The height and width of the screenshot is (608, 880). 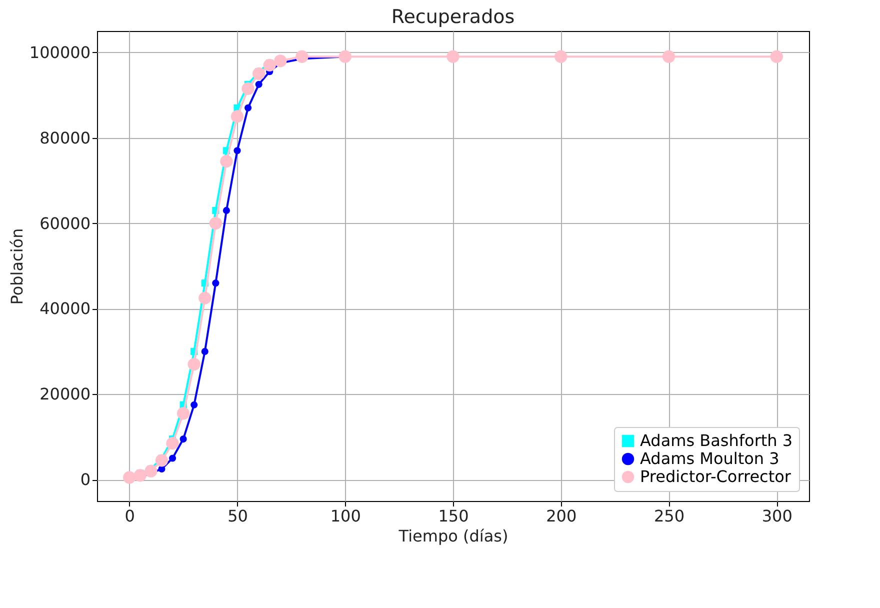 I want to click on y-tick-label: 20000, so click(x=65, y=394).